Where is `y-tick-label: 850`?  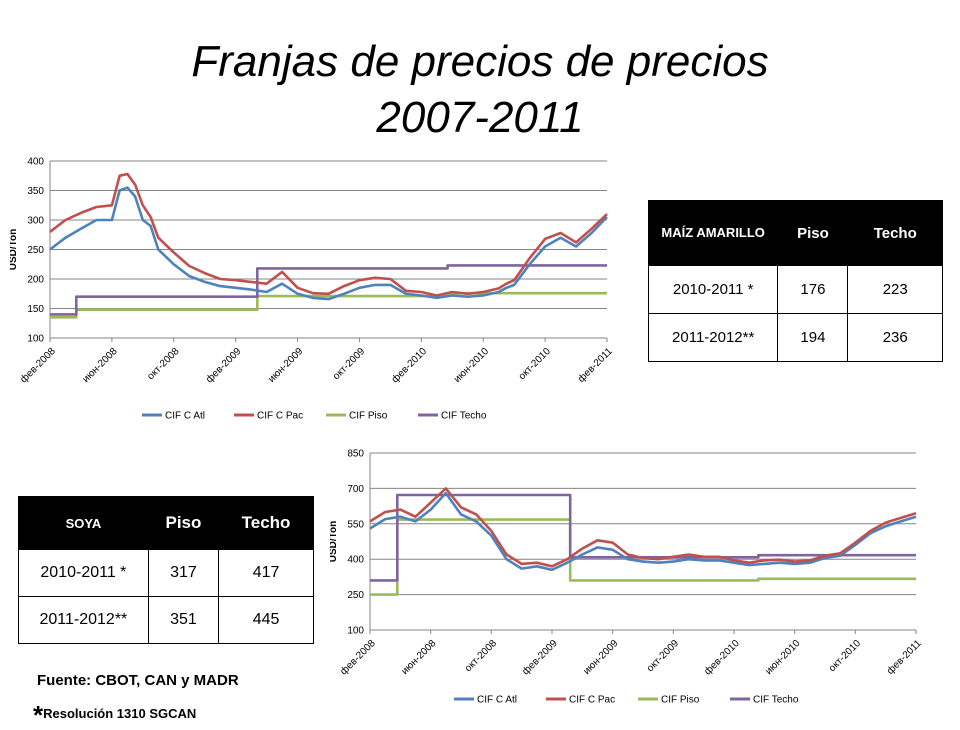
y-tick-label: 850 is located at coordinates (355, 454).